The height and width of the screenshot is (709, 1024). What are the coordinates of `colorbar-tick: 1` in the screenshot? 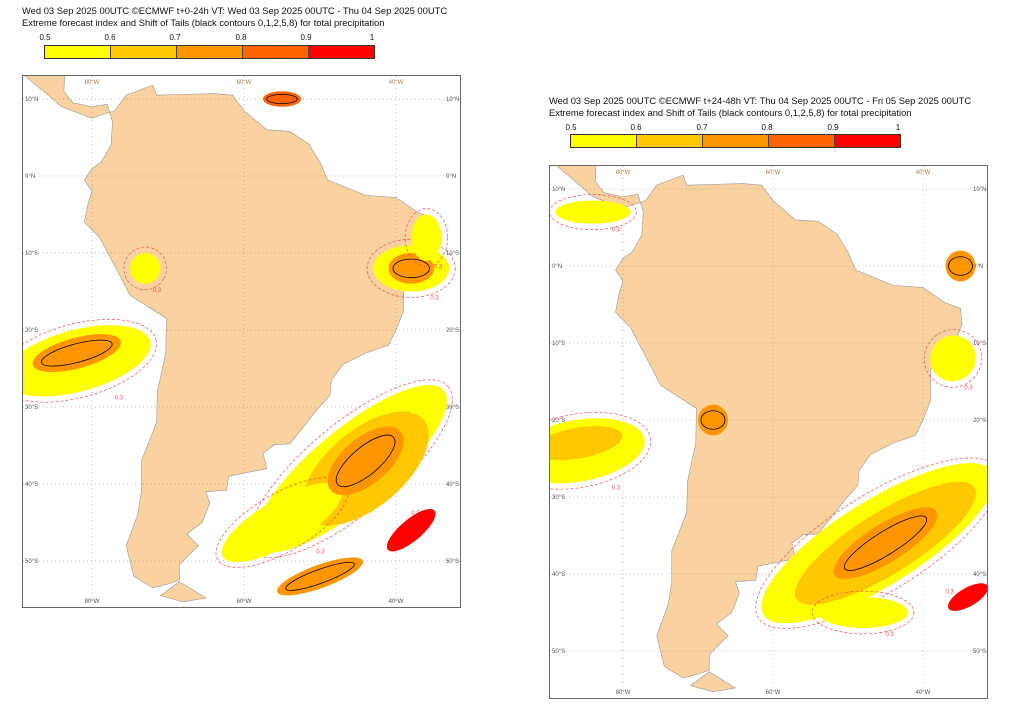 It's located at (898, 127).